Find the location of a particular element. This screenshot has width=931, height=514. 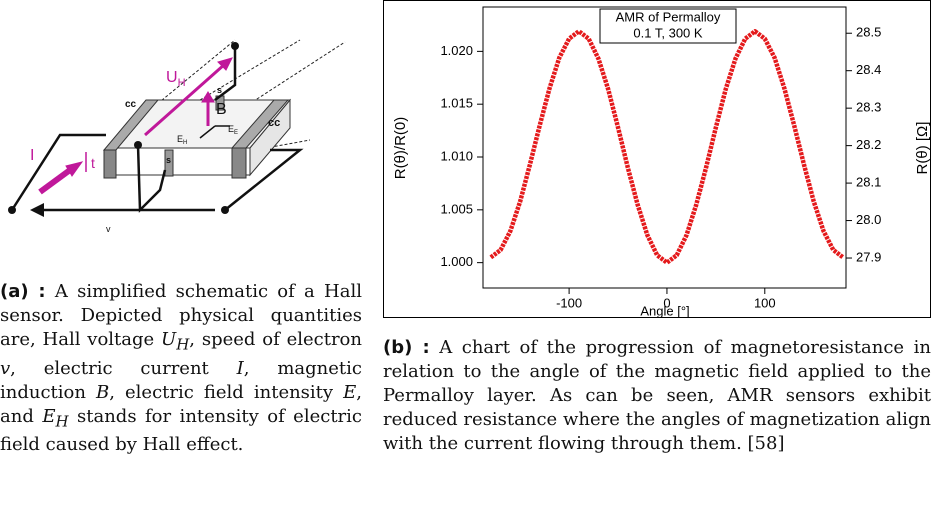

text: , magnetic induction is located at coordinates (181, 380).